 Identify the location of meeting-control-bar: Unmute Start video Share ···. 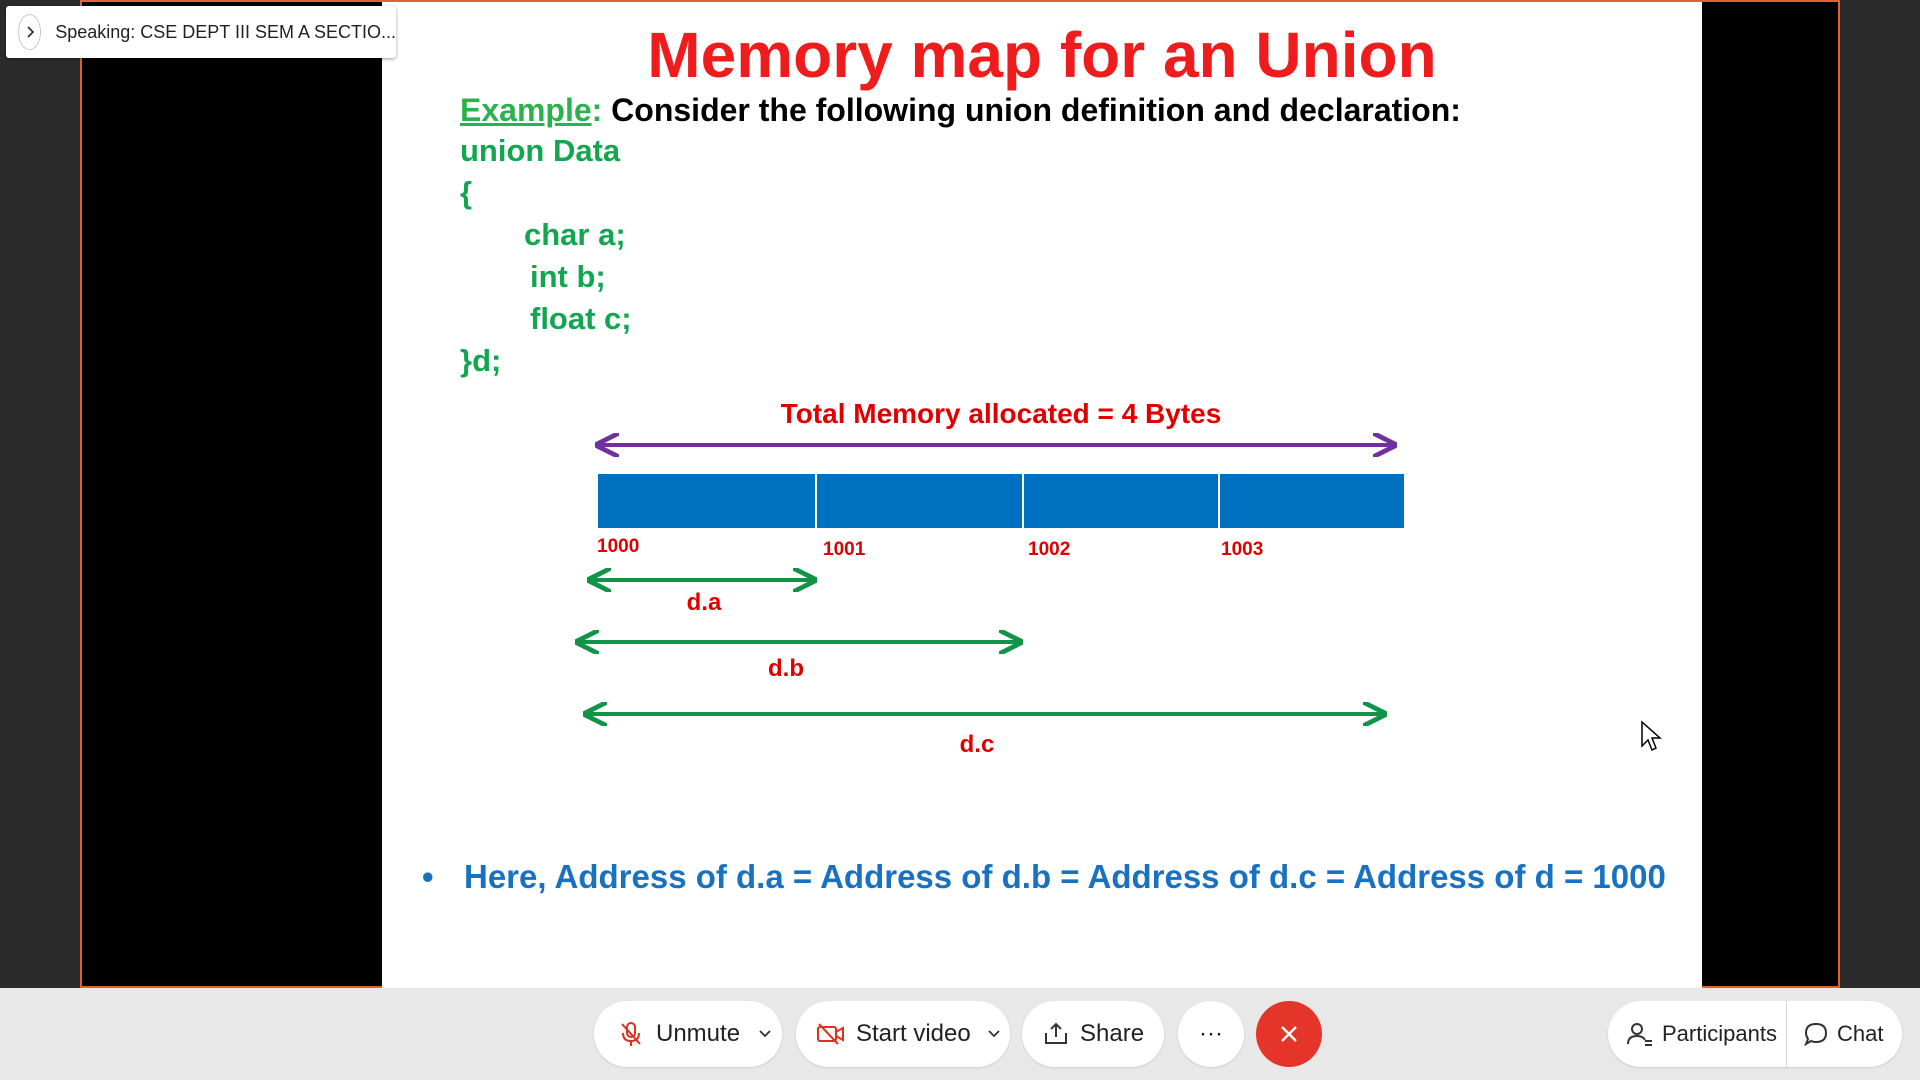
(960, 1034).